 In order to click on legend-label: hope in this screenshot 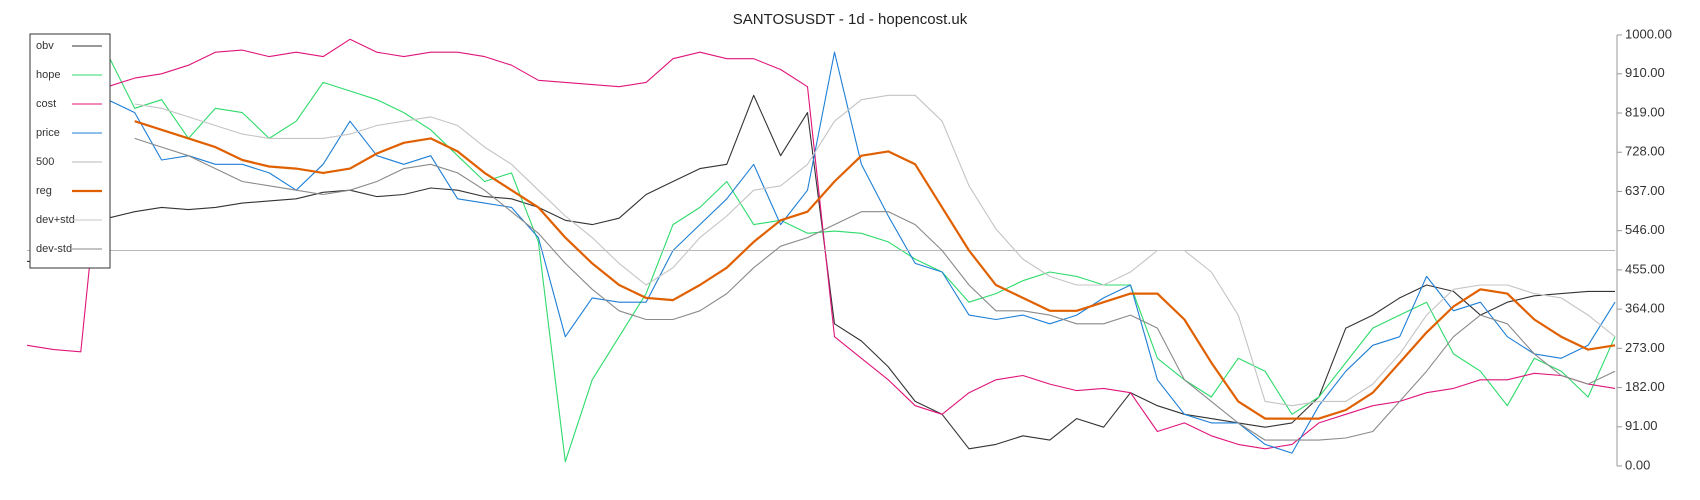, I will do `click(48, 75)`.